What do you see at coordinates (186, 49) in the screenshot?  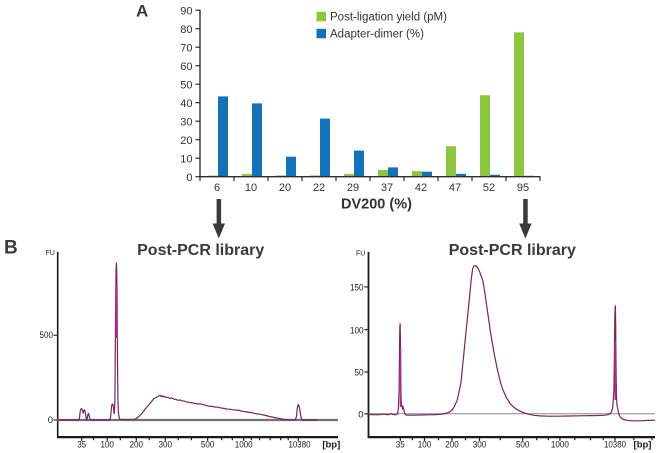 I see `svg-text: 70` at bounding box center [186, 49].